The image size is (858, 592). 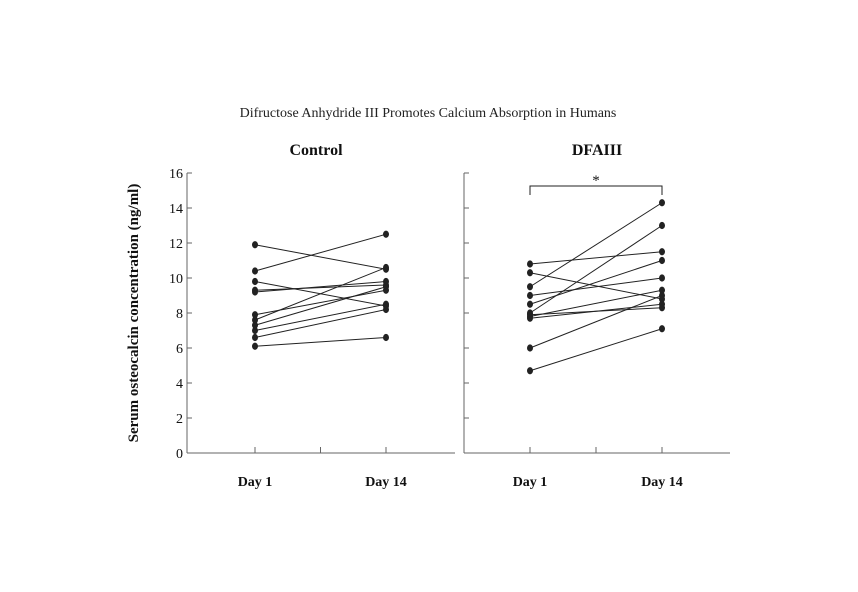 I want to click on y-tick-label: 6, so click(x=179, y=349).